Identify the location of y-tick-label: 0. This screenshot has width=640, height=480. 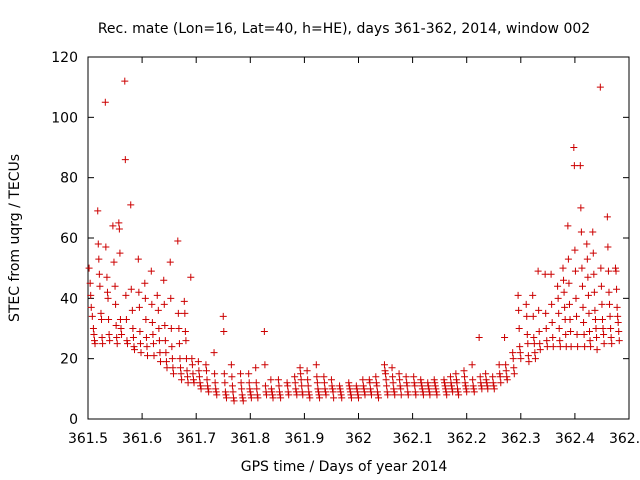
(73, 420).